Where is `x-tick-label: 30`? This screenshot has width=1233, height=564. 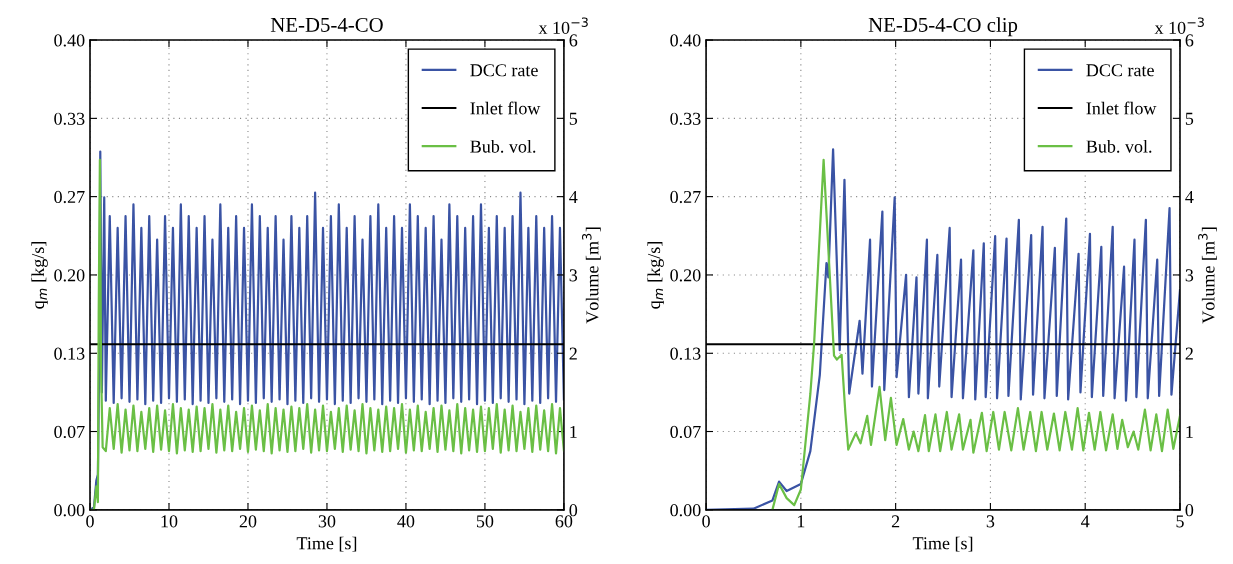
x-tick-label: 30 is located at coordinates (327, 521).